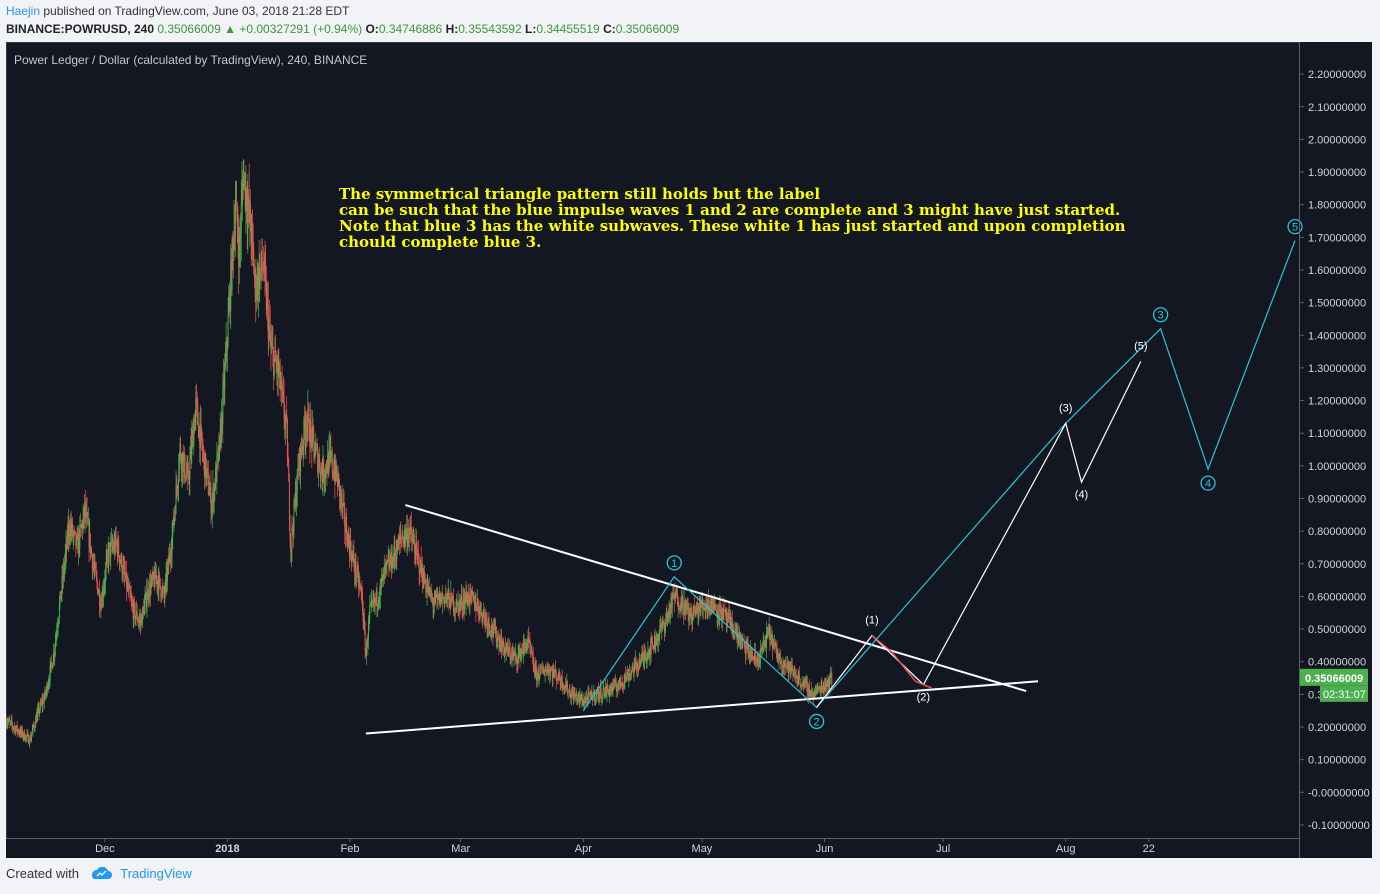 The width and height of the screenshot is (1380, 894). What do you see at coordinates (490, 29) in the screenshot?
I see `high-value: 0.35543592` at bounding box center [490, 29].